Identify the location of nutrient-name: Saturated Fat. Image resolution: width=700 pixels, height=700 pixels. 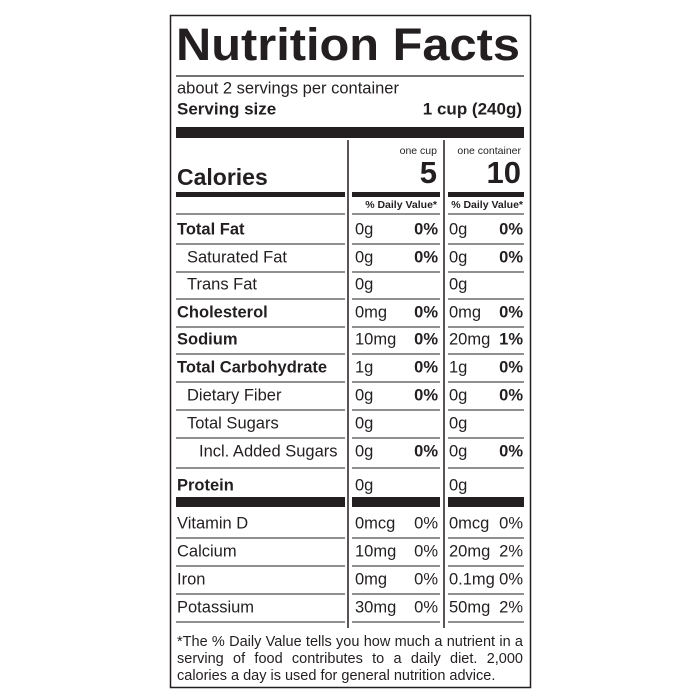
(237, 257).